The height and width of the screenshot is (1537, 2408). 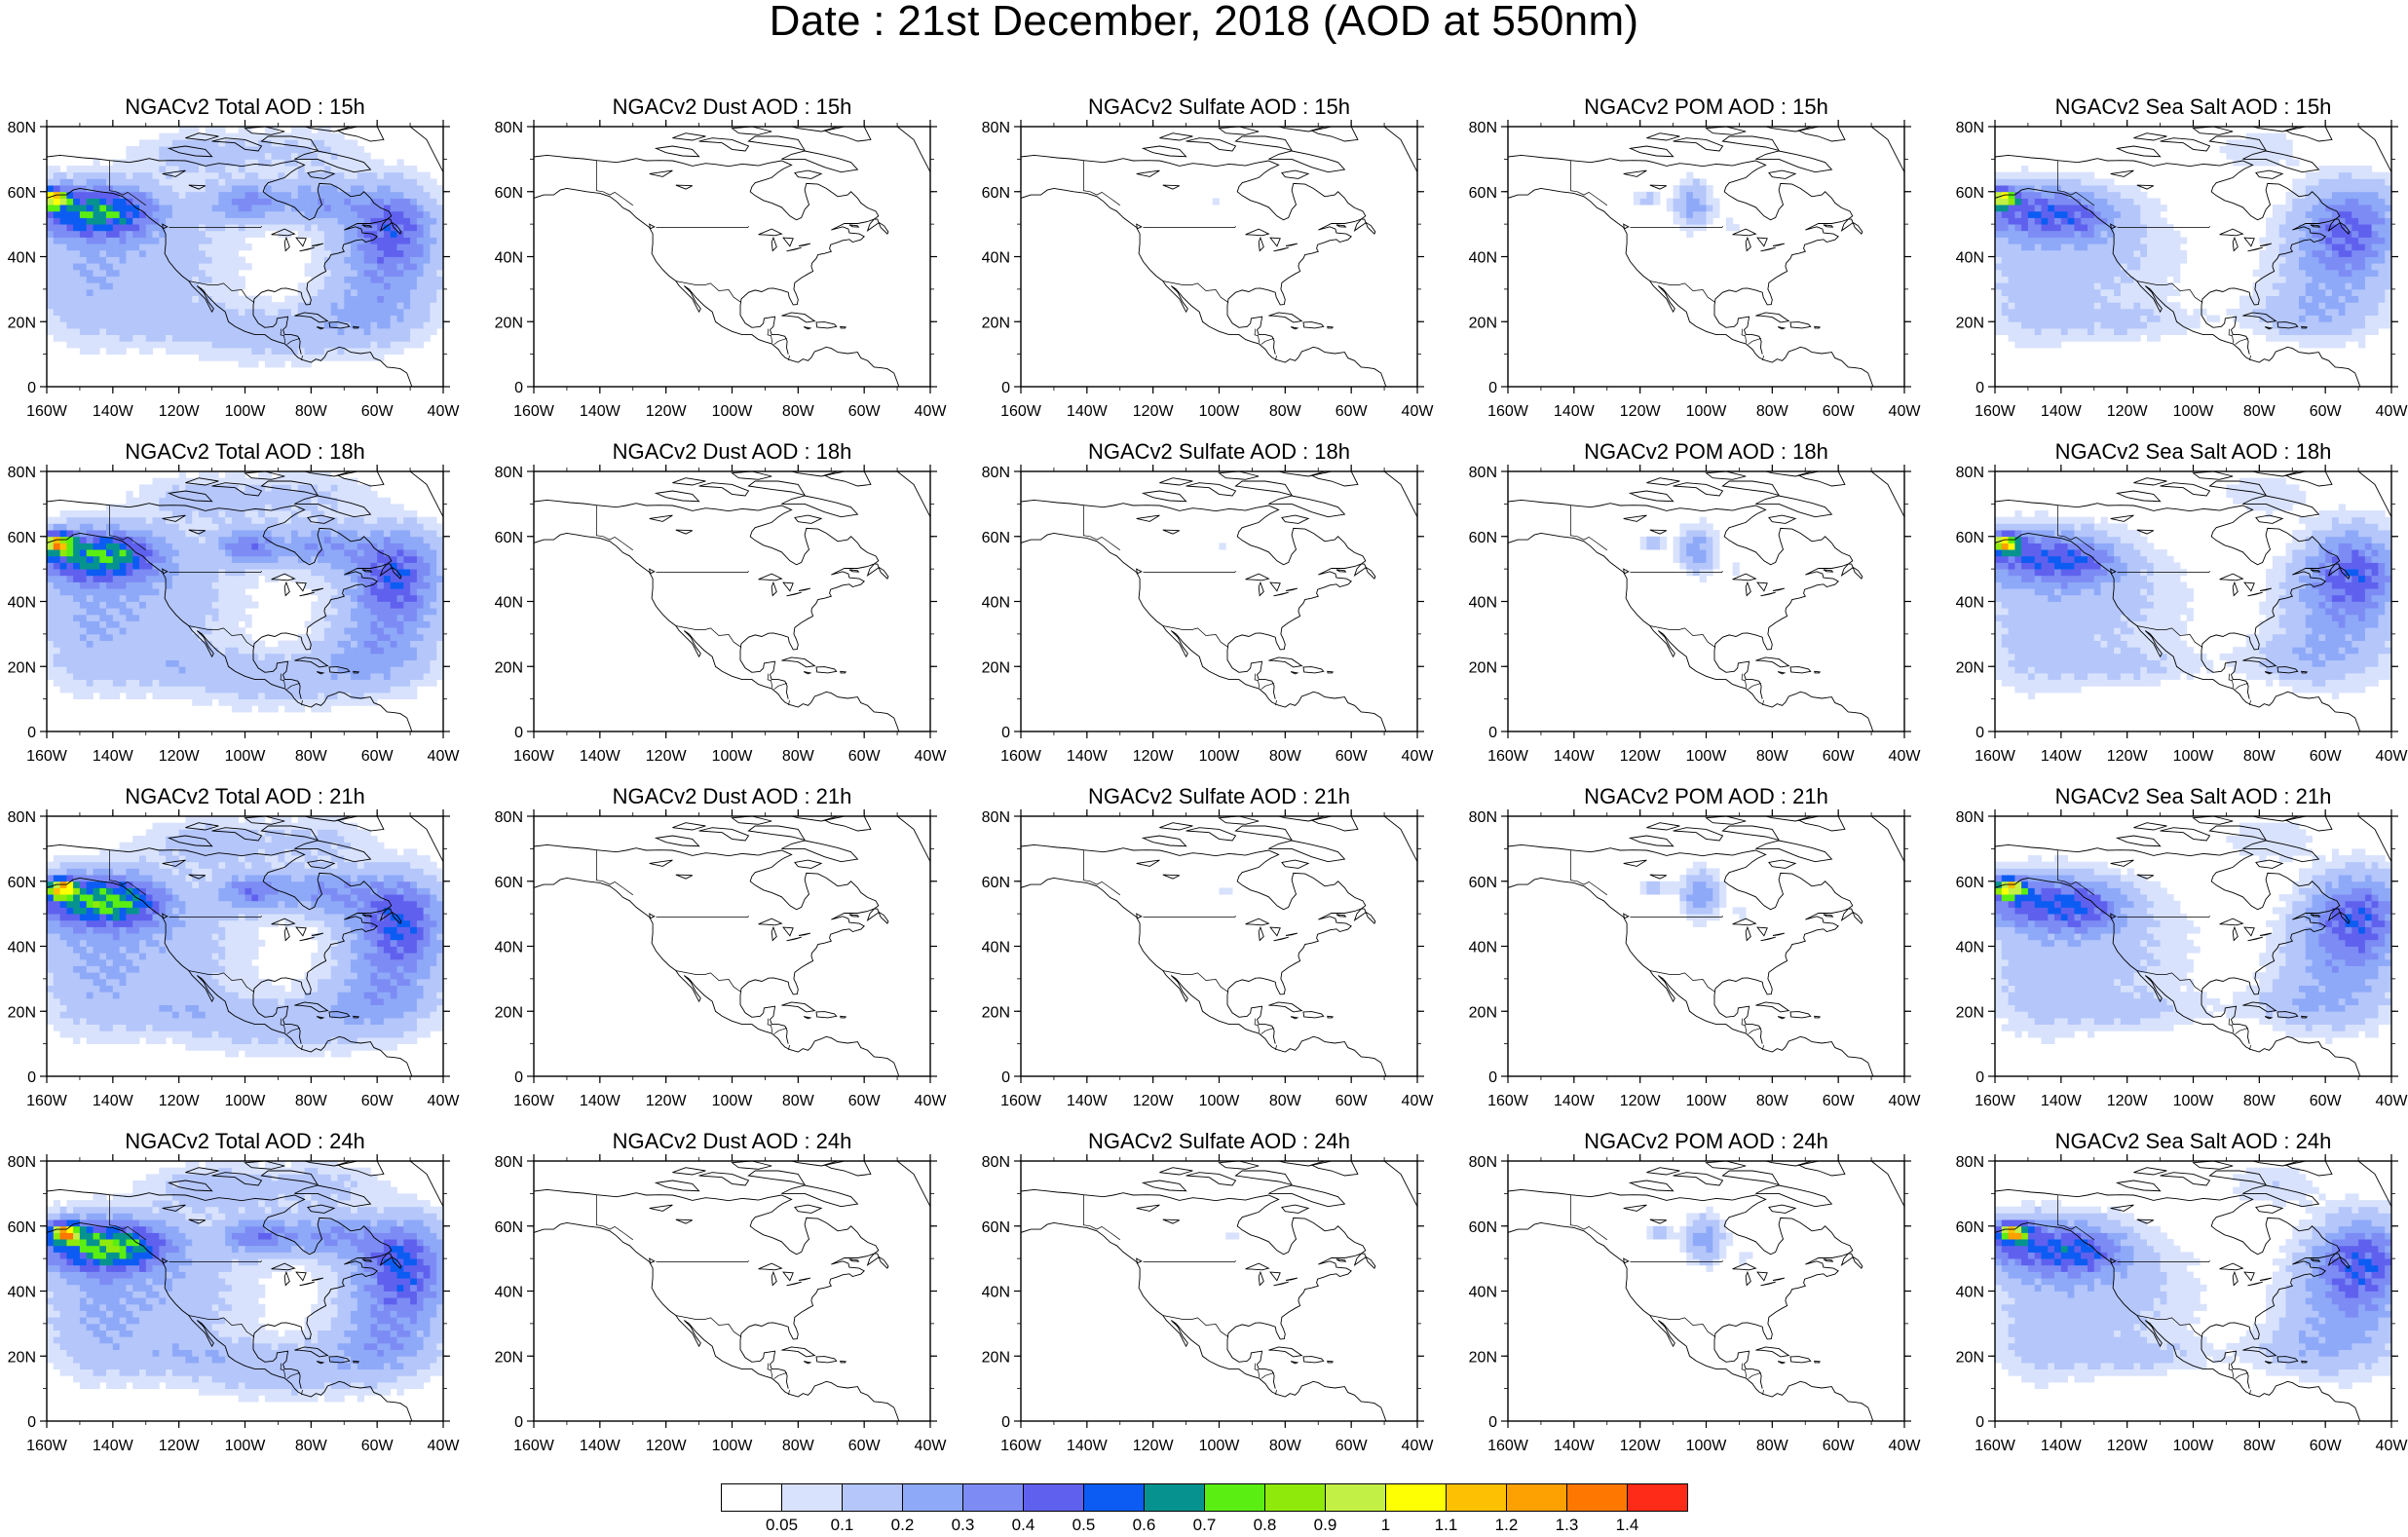 What do you see at coordinates (782, 1524) in the screenshot?
I see `colorbar-label: 0.05` at bounding box center [782, 1524].